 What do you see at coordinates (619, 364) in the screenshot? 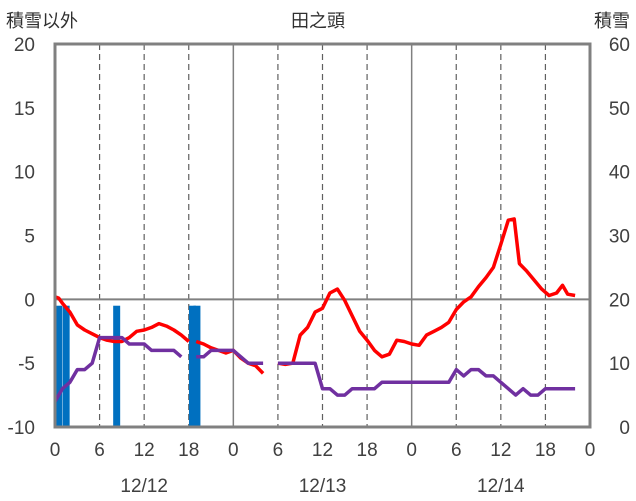
I see `right-axis-tick-label: 10` at bounding box center [619, 364].